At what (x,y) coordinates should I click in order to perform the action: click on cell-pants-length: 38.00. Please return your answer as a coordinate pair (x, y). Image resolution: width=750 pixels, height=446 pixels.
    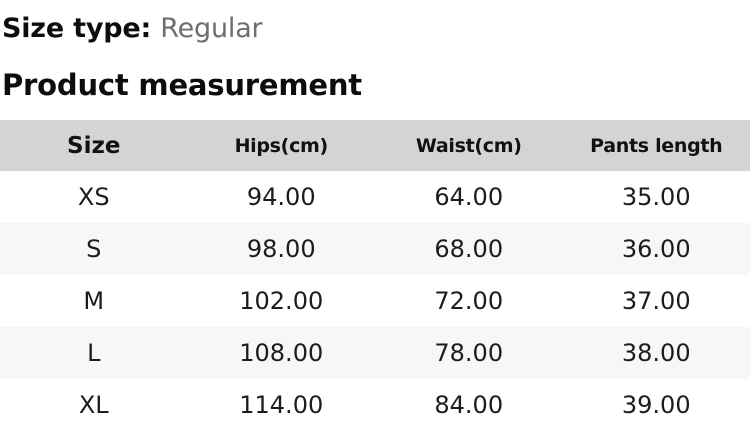
    Looking at the image, I should click on (656, 353).